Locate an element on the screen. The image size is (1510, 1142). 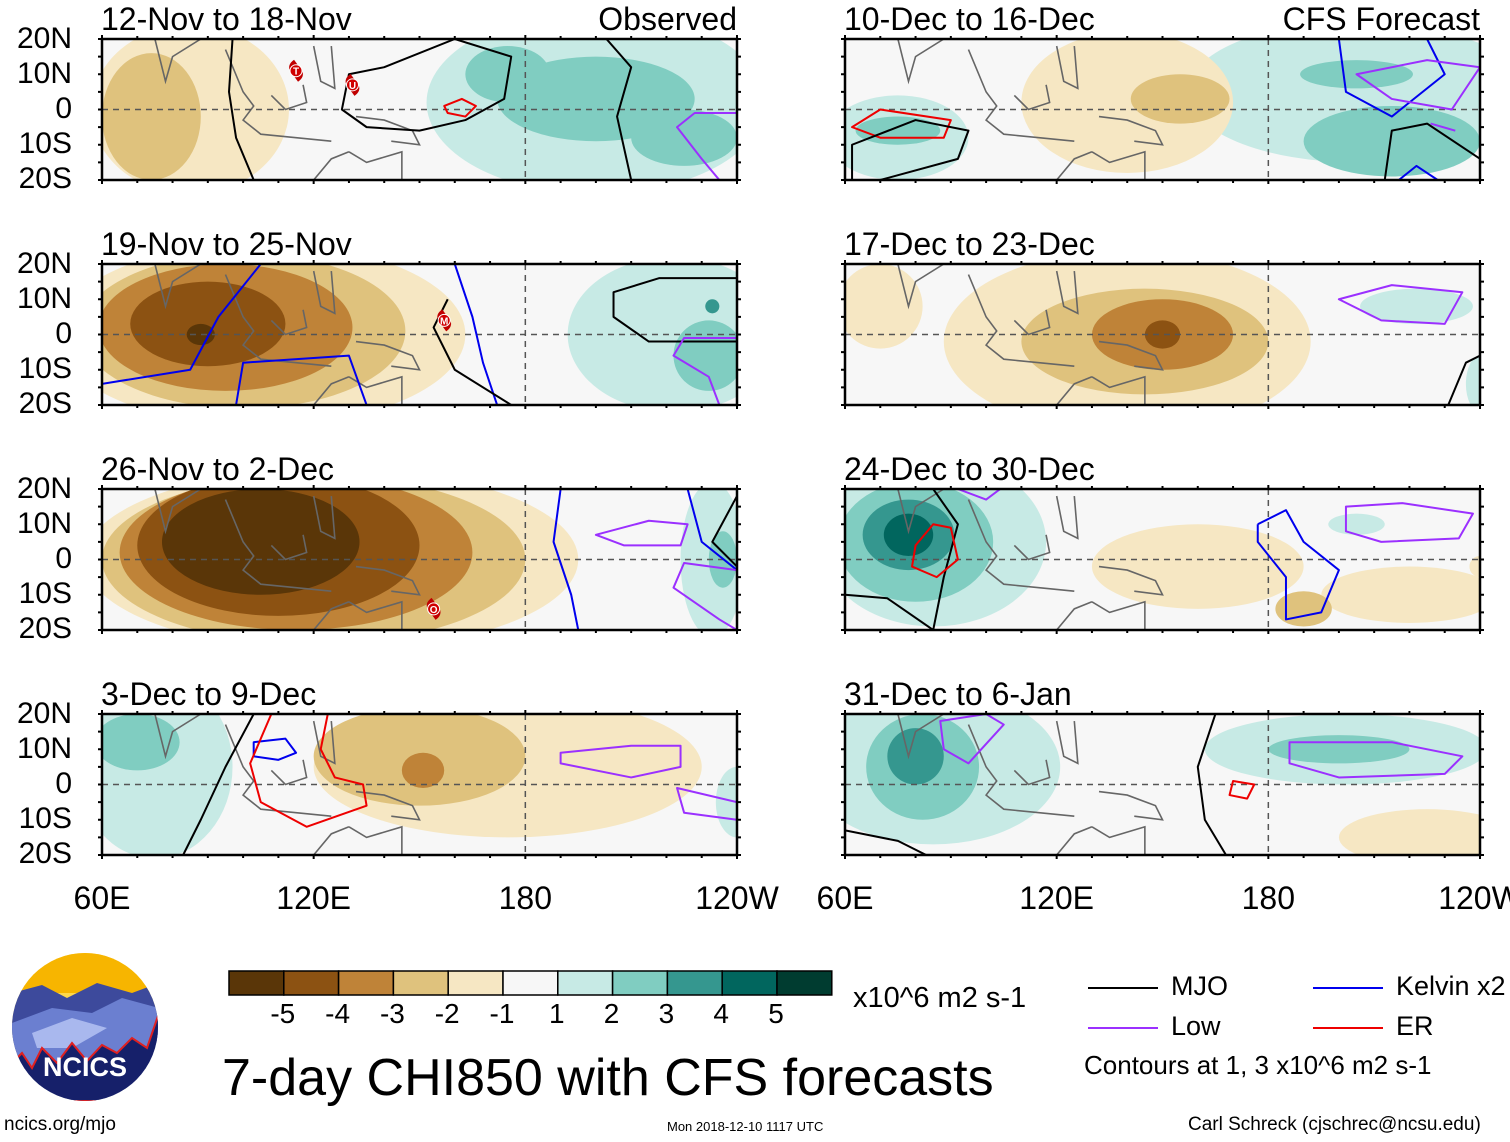
panel-right-title: Observed is located at coordinates (667, 19).